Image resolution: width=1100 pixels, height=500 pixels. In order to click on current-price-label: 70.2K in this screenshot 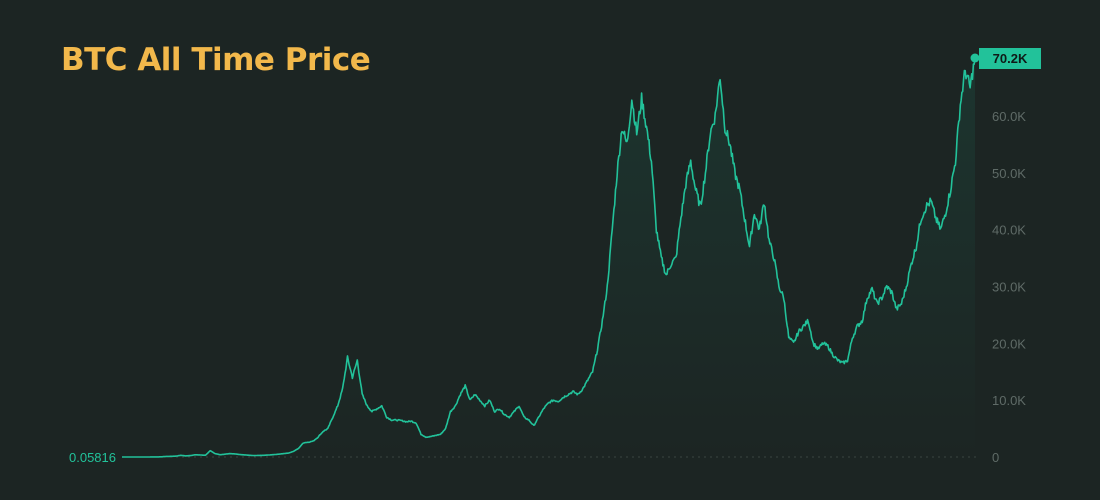, I will do `click(1010, 58)`.